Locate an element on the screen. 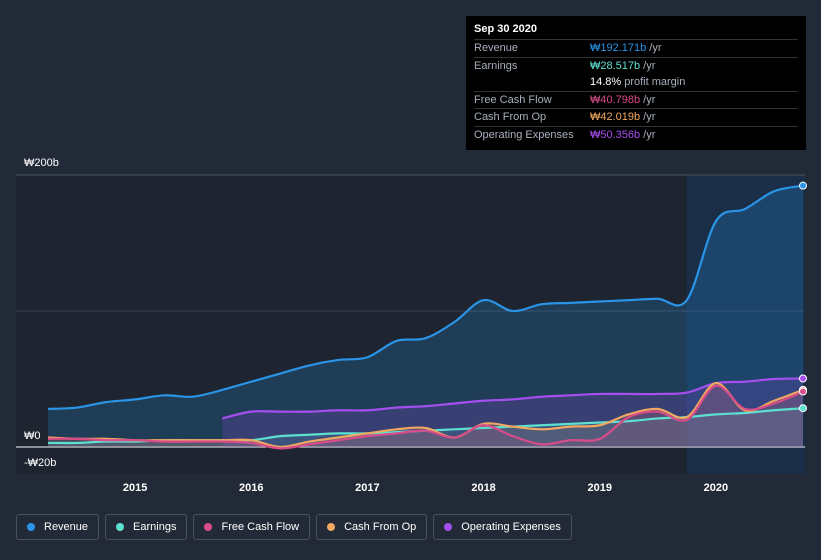  tooltip-row-revenue: Revenue ₩192.171b/yr is located at coordinates (636, 48).